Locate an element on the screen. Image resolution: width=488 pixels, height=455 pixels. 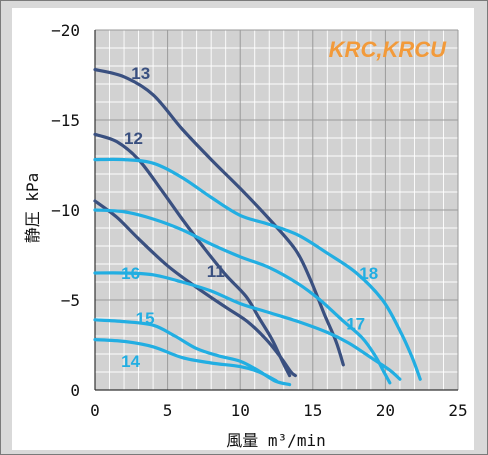
chart-badge: KRC,KRCU is located at coordinates (388, 49).